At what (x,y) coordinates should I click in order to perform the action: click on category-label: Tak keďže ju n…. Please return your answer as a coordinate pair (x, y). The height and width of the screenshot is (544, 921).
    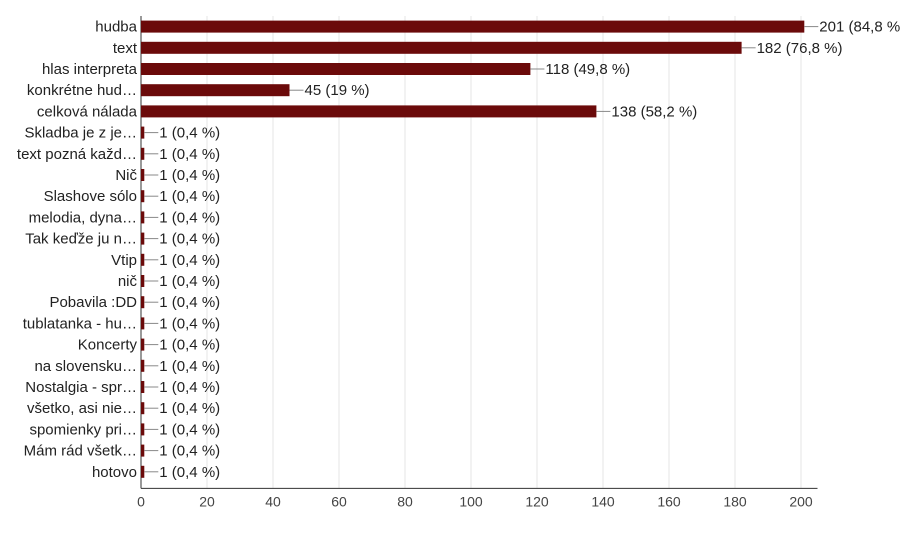
    Looking at the image, I should click on (81, 239).